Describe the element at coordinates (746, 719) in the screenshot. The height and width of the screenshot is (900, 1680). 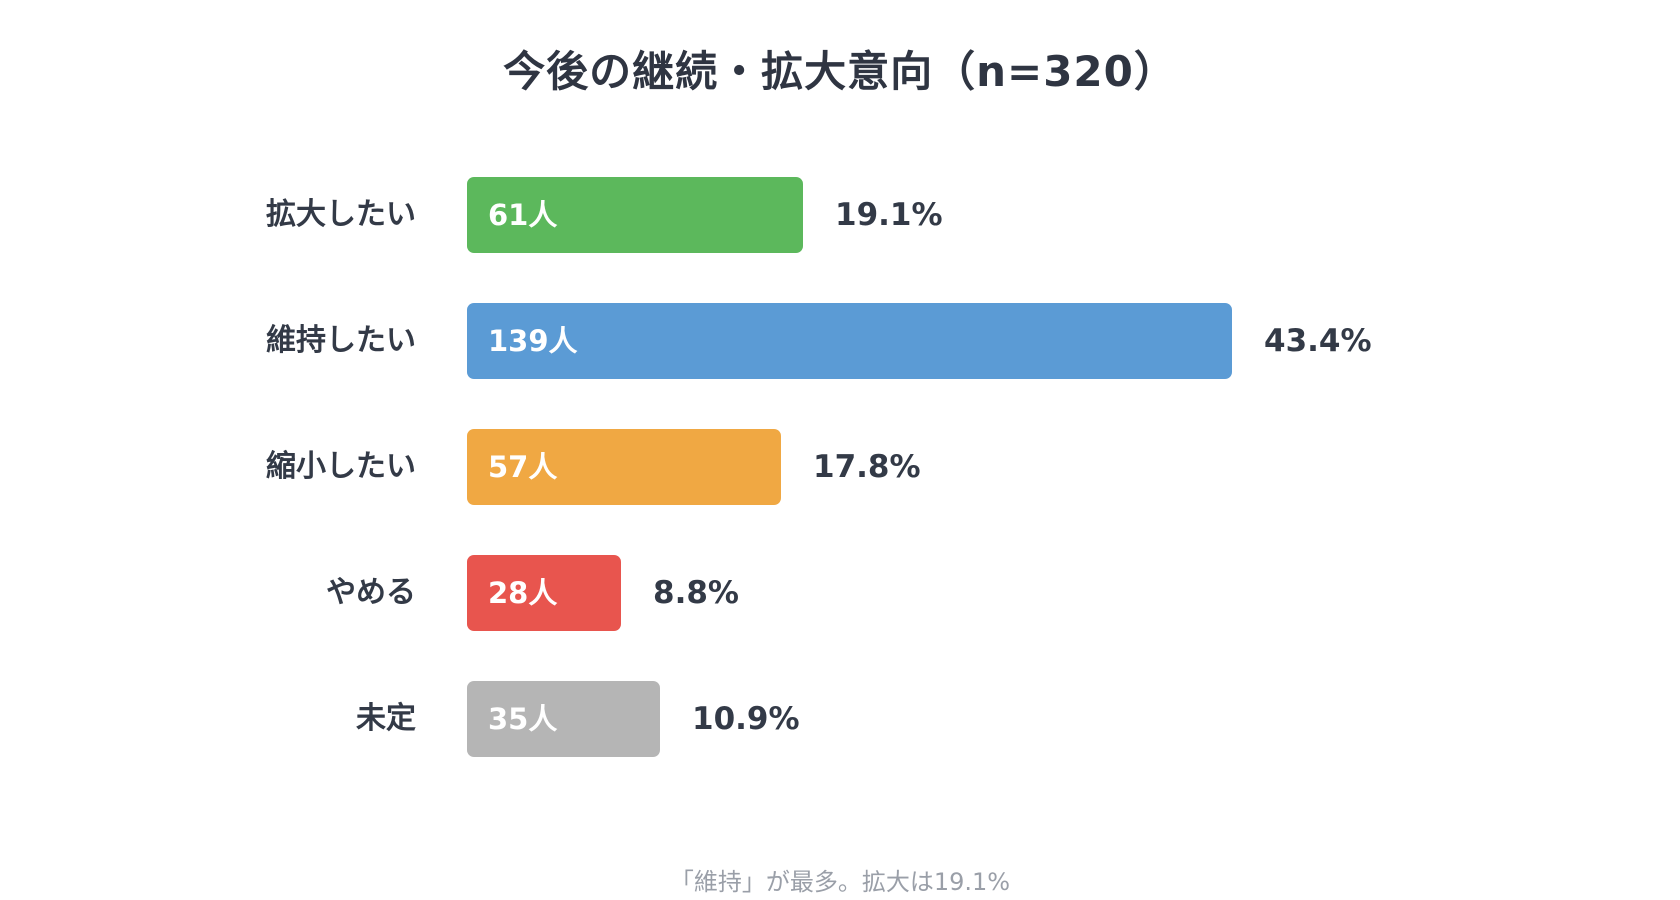
I see `percent-label: 10.9%` at that location.